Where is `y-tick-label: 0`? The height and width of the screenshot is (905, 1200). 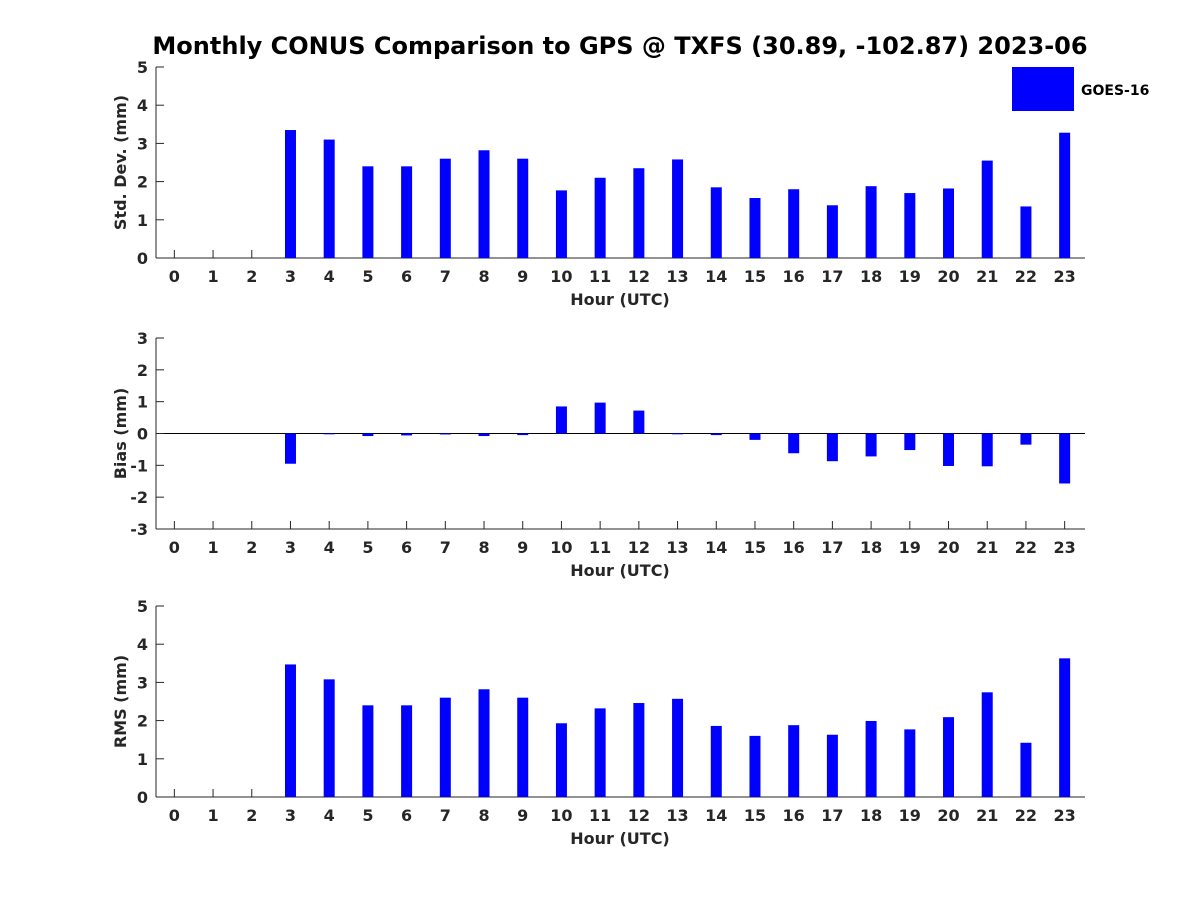 y-tick-label: 0 is located at coordinates (142, 434).